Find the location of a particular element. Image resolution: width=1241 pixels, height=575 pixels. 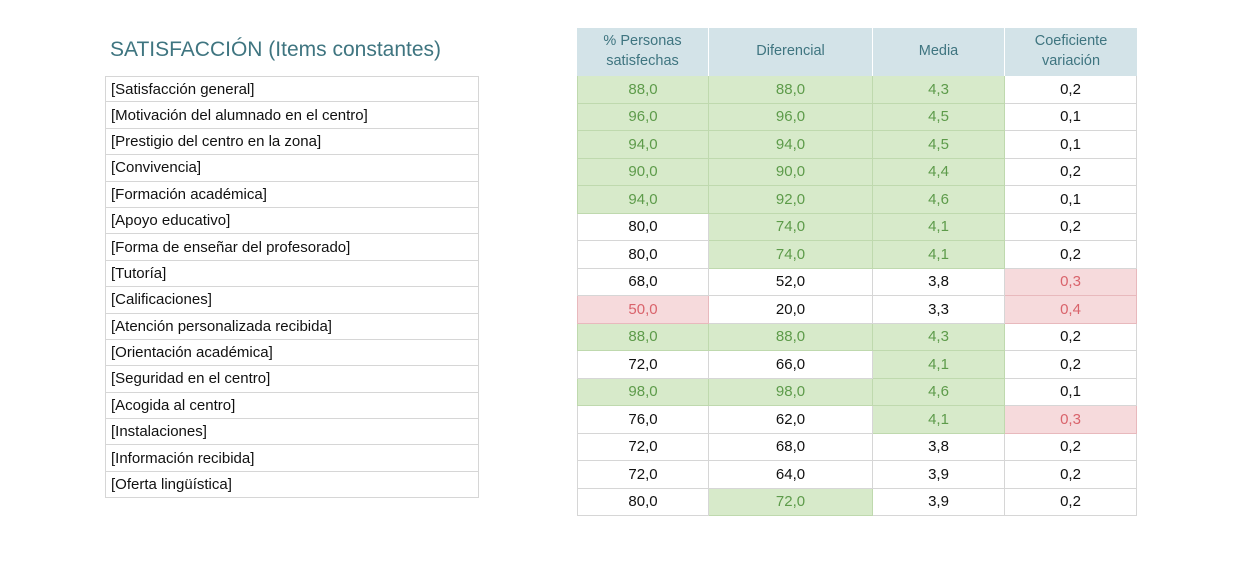

cell-diferencial: 52,0 is located at coordinates (791, 282).